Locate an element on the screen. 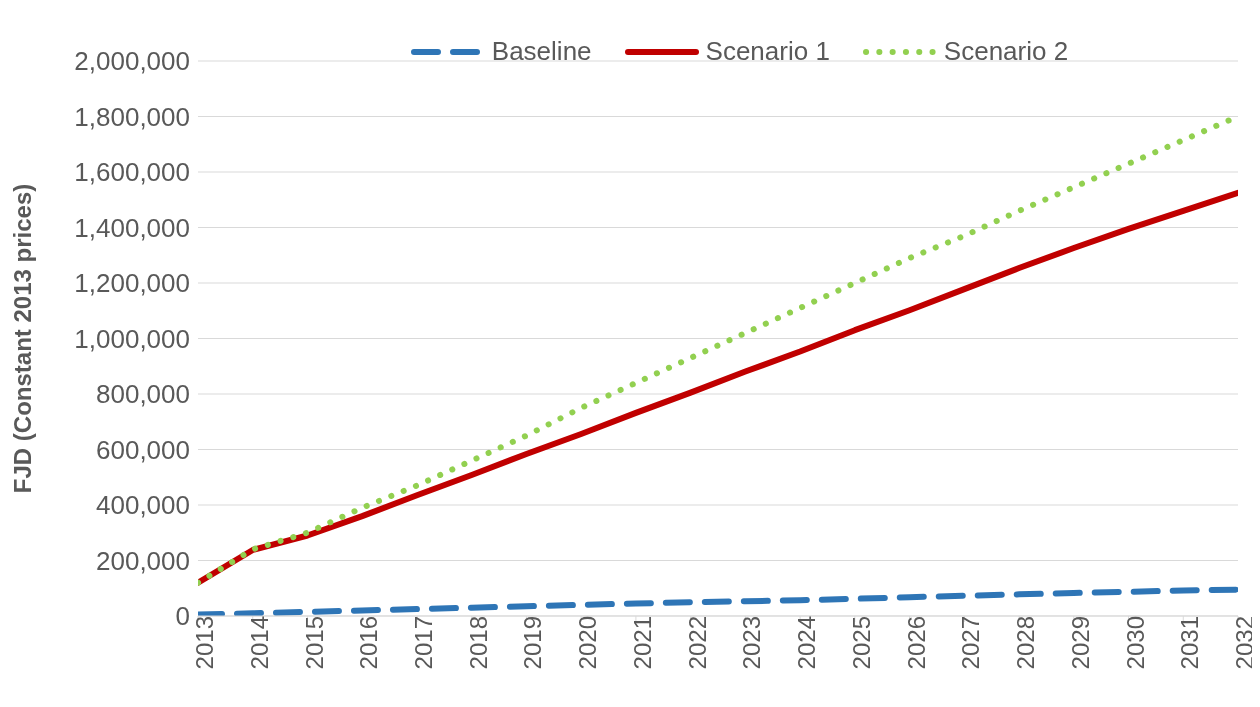 Image resolution: width=1260 pixels, height=707 pixels. y-tick-label: 1,800,000 is located at coordinates (132, 116).